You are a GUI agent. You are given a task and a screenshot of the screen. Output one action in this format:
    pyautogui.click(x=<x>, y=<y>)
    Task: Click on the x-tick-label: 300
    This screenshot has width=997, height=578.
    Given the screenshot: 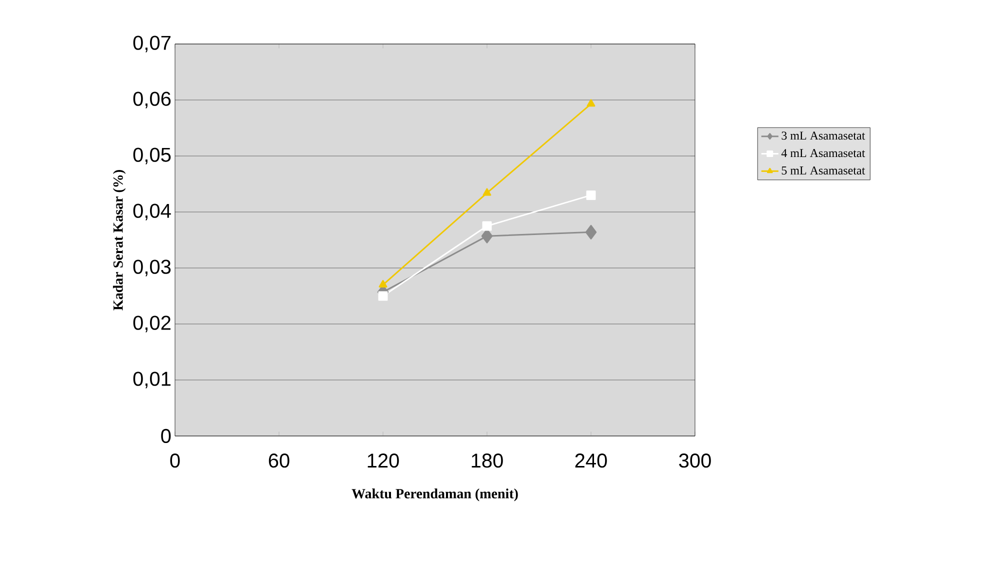 What is the action you would take?
    pyautogui.click(x=695, y=461)
    